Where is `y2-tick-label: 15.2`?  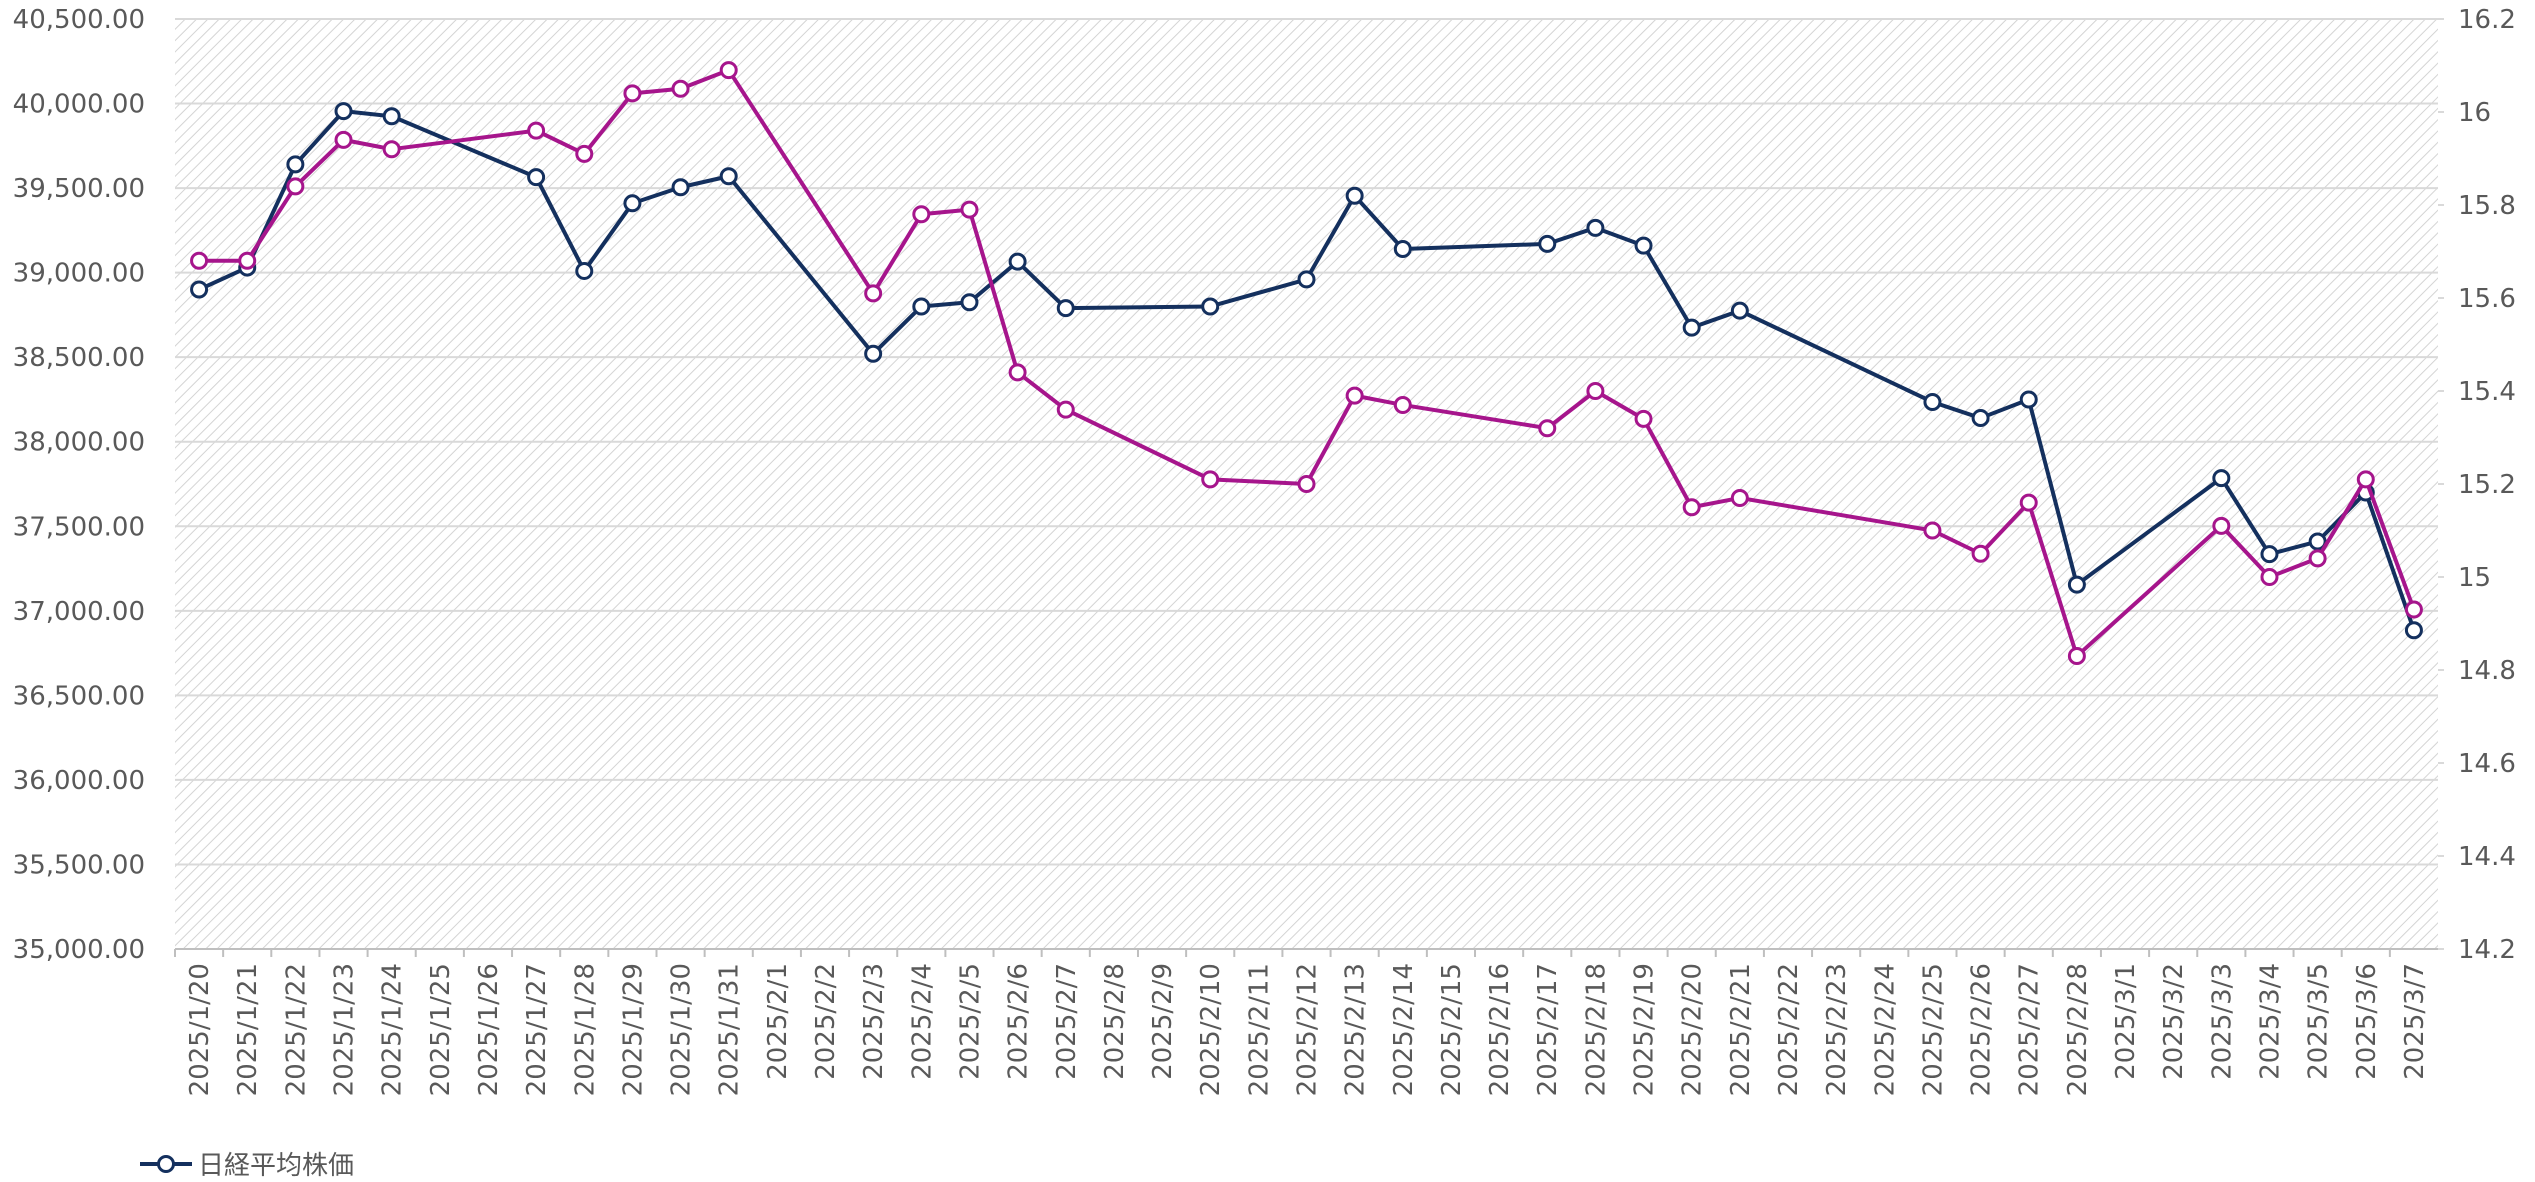
y2-tick-label: 15.2 is located at coordinates (2487, 485).